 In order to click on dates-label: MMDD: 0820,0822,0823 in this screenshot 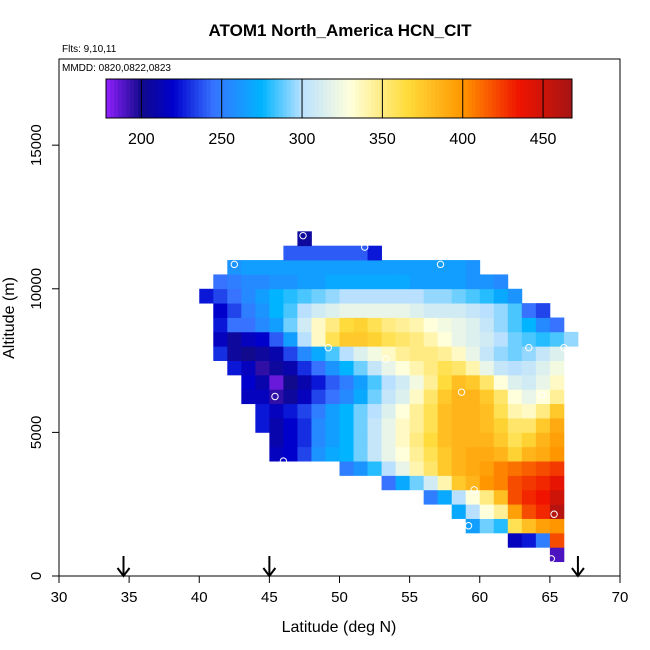, I will do `click(116, 68)`.